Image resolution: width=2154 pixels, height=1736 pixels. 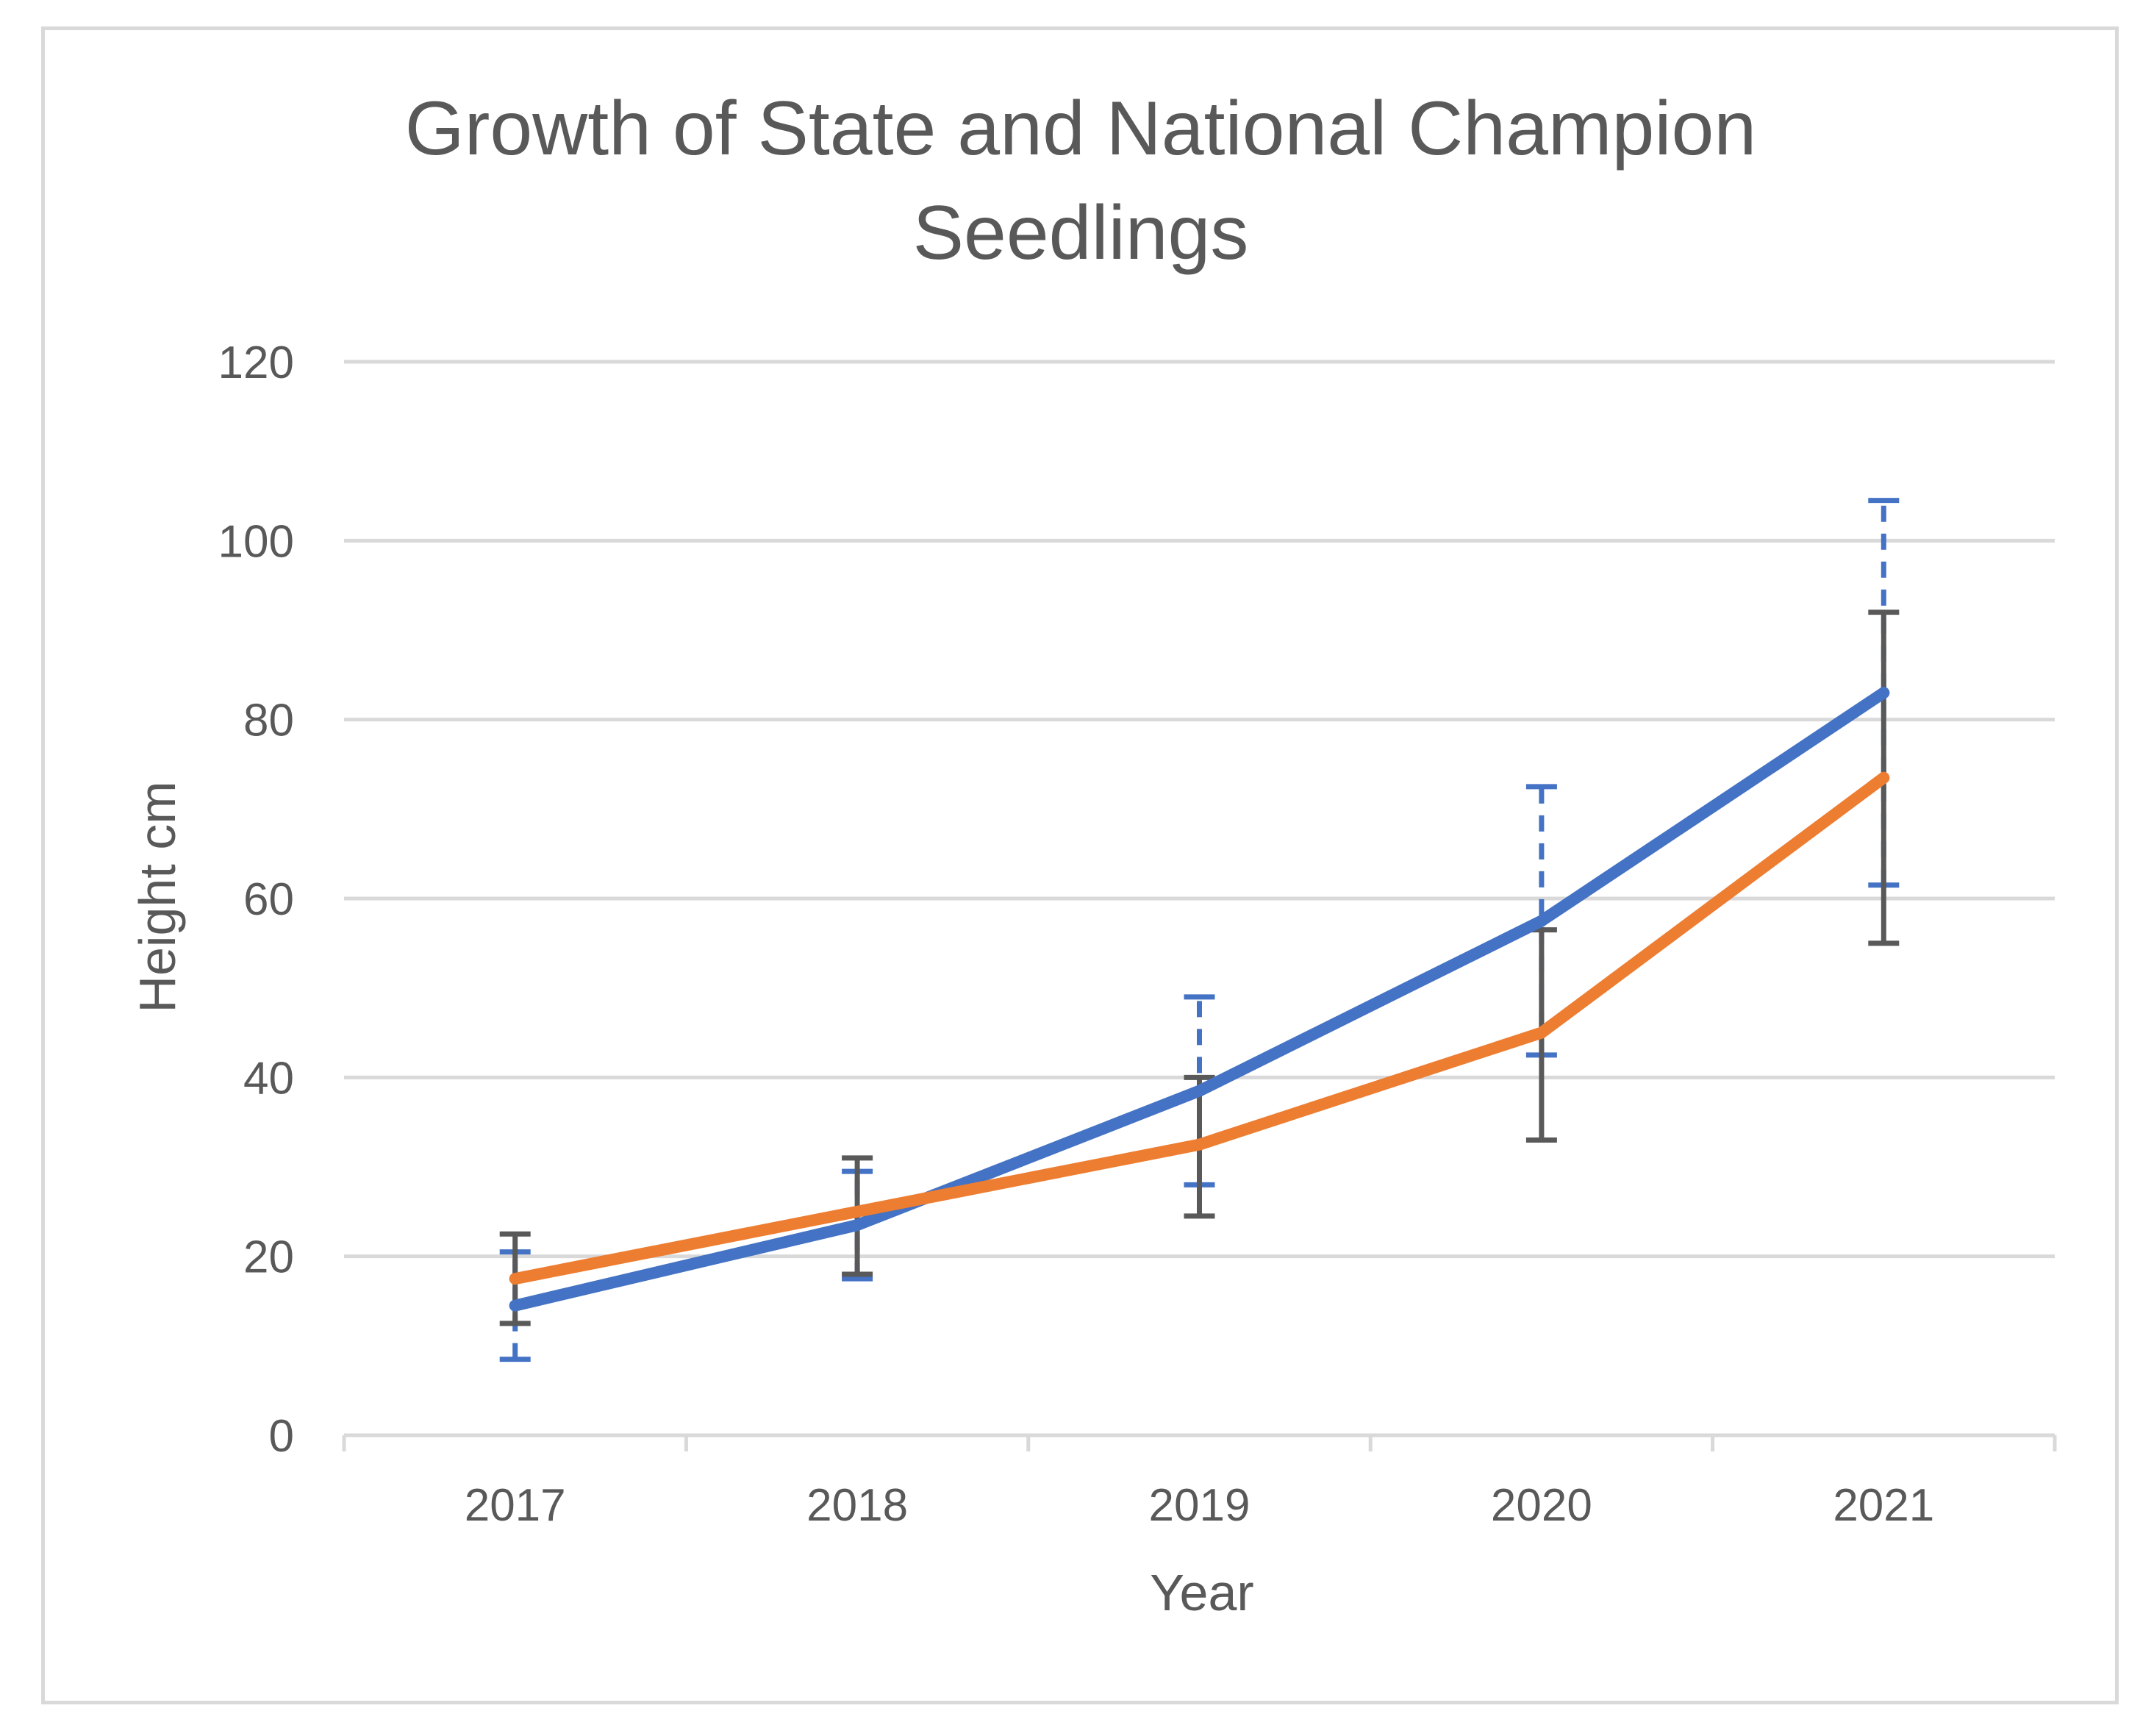 What do you see at coordinates (515, 1305) in the screenshot?
I see `data-point-series-1-2017` at bounding box center [515, 1305].